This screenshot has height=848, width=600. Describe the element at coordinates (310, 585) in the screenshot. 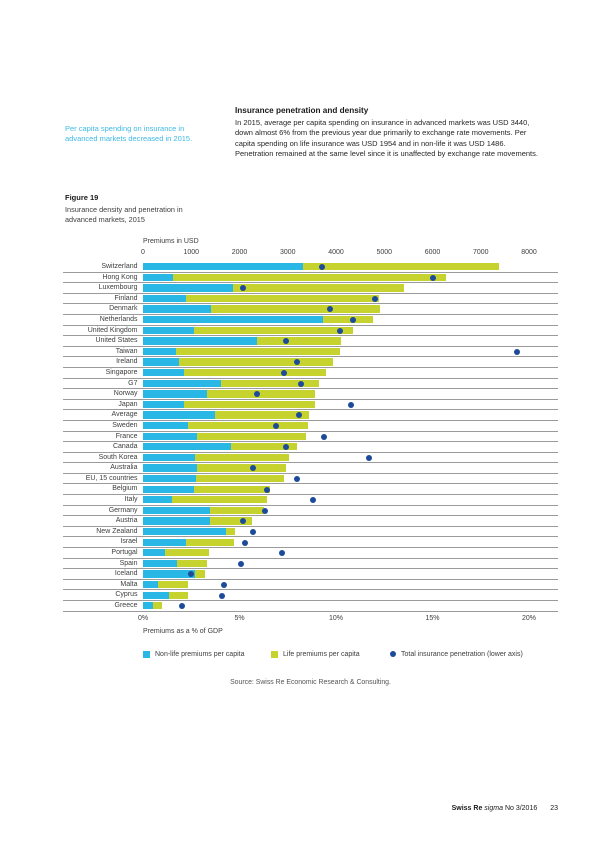

I see `chart-row: Malta` at that location.